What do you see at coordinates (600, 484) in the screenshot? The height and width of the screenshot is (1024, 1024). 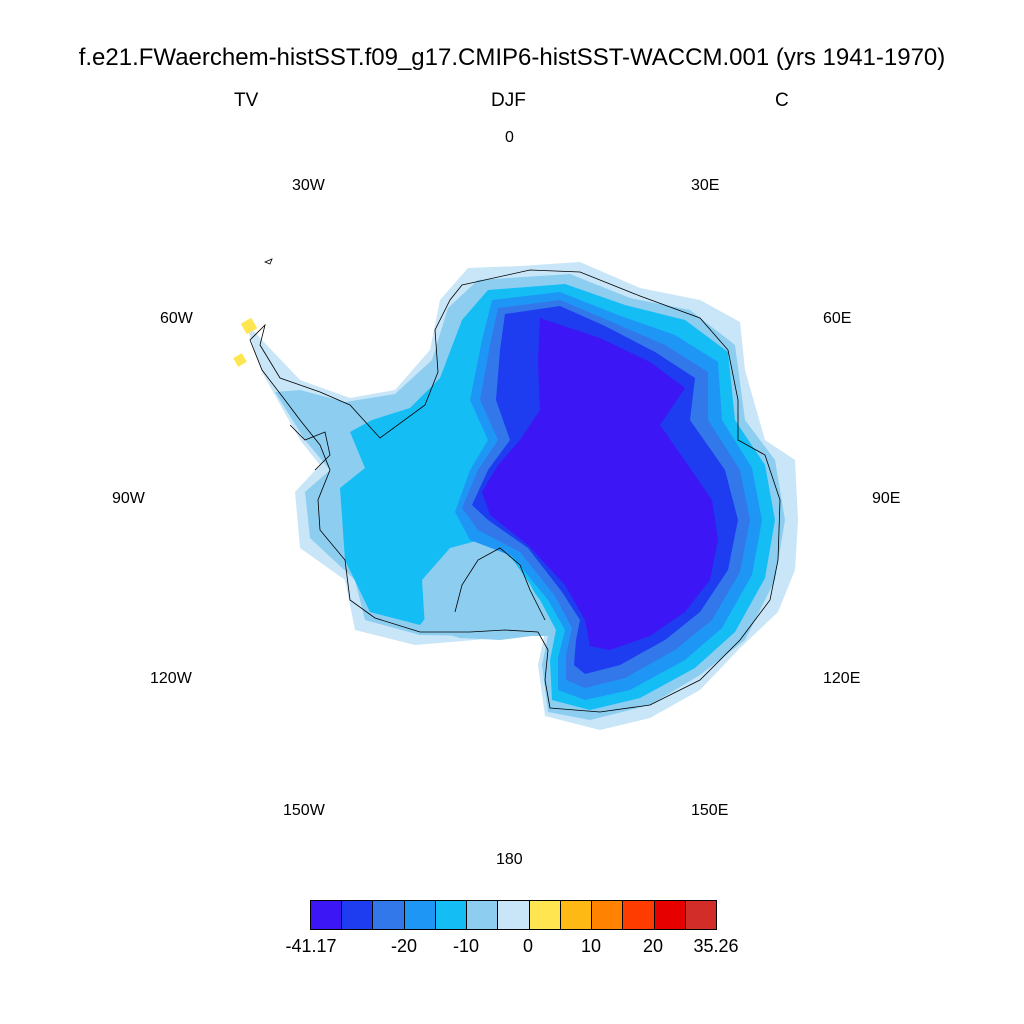 I see `contour-band-core` at bounding box center [600, 484].